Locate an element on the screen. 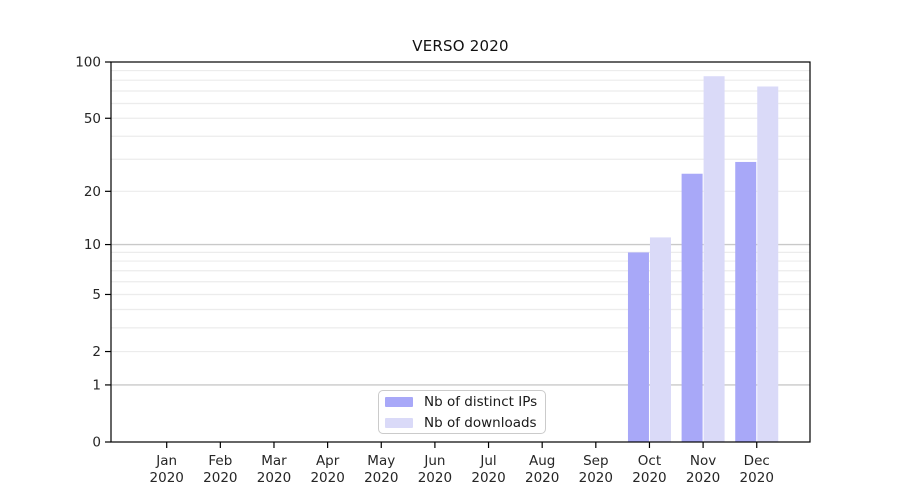 The height and width of the screenshot is (500, 900). x-tick-label-month: Sep is located at coordinates (595, 461).